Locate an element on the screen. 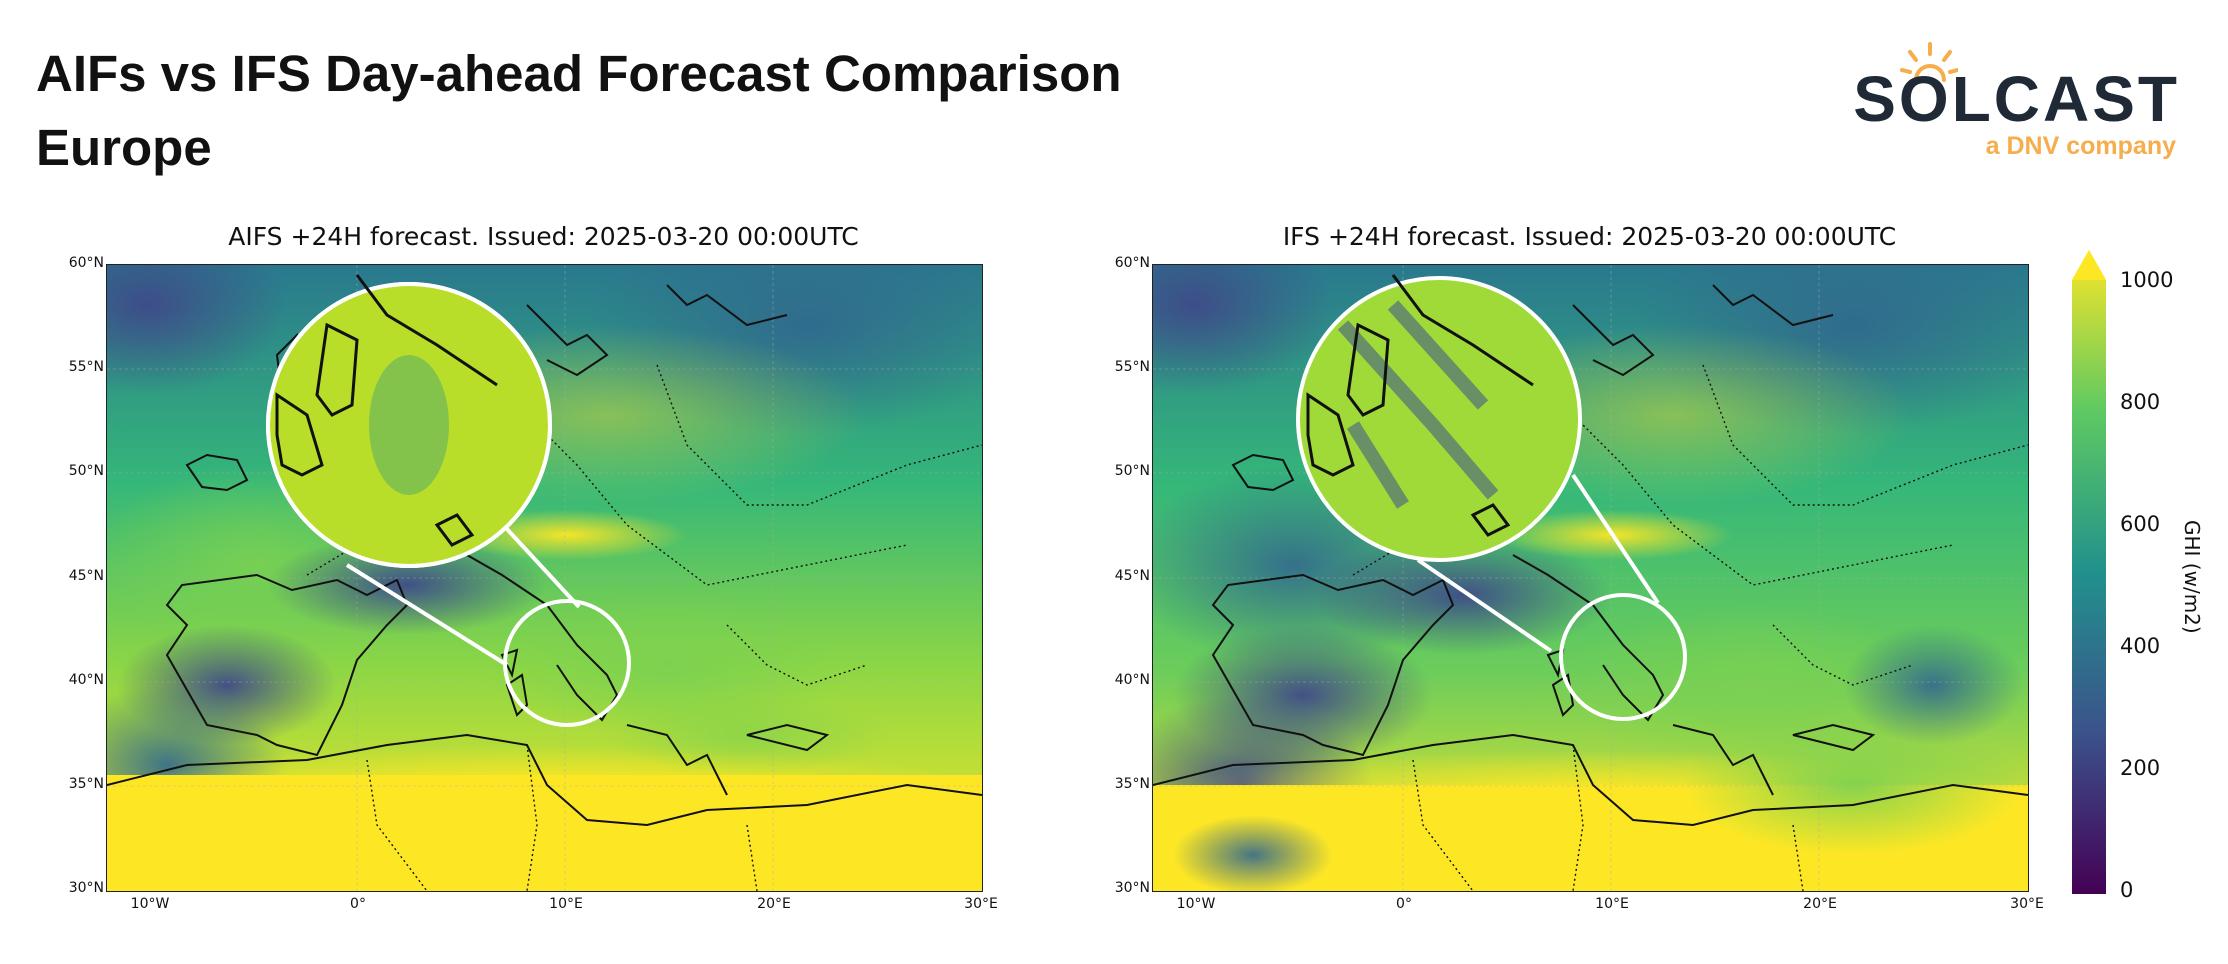 This screenshot has width=2228, height=964. solcast-logo: SOLCAST a DNV company is located at coordinates (2015, 105).